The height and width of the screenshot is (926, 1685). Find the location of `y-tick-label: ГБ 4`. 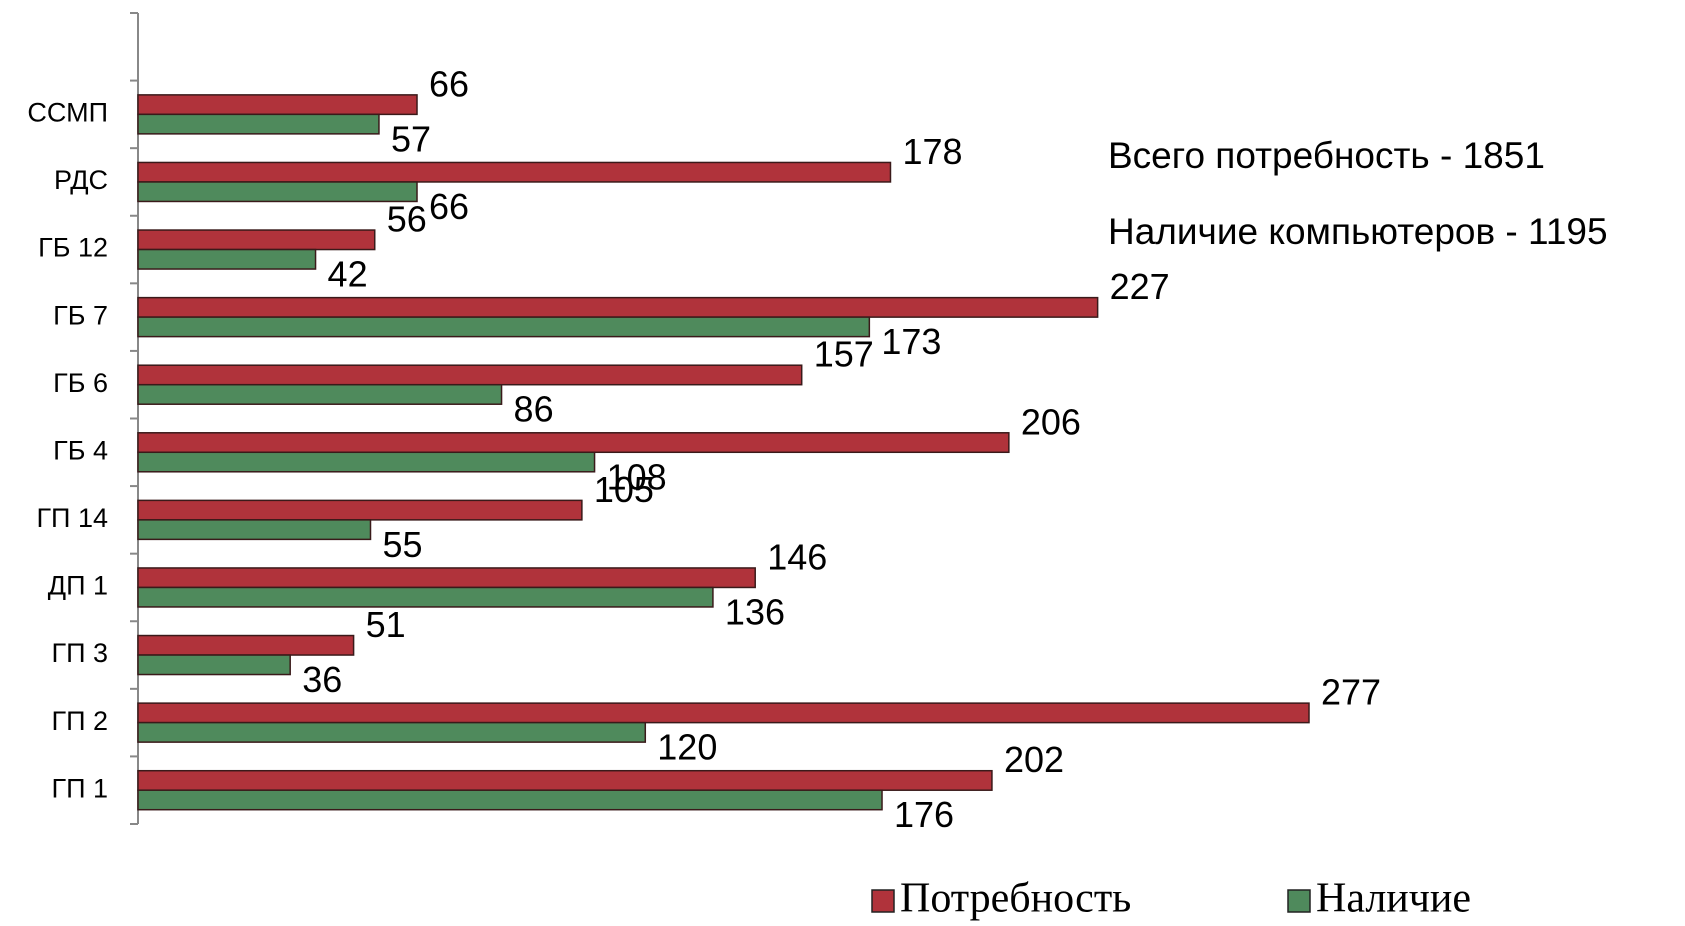

y-tick-label: ГБ 4 is located at coordinates (80, 450).